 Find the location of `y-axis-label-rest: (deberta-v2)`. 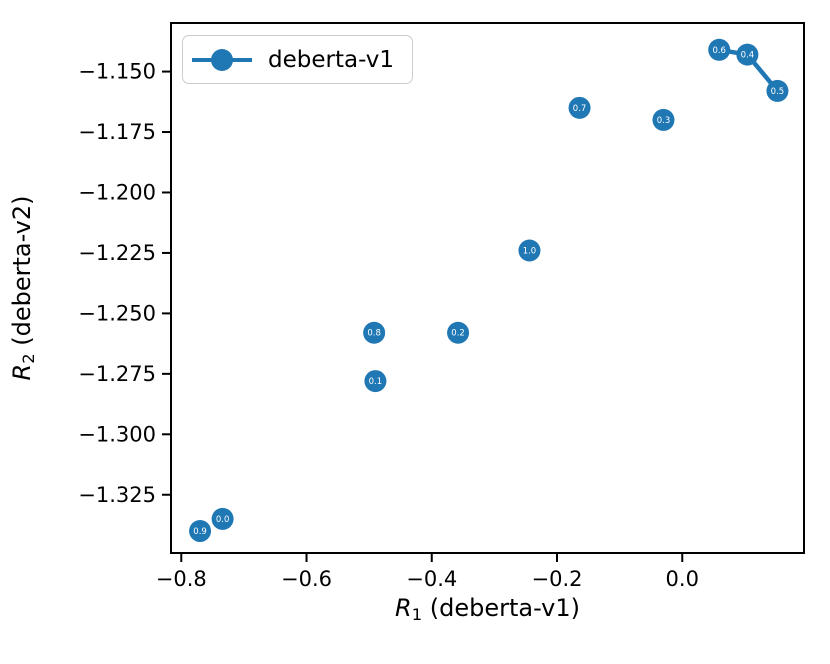

y-axis-label-rest: (deberta-v2) is located at coordinates (22, 274).